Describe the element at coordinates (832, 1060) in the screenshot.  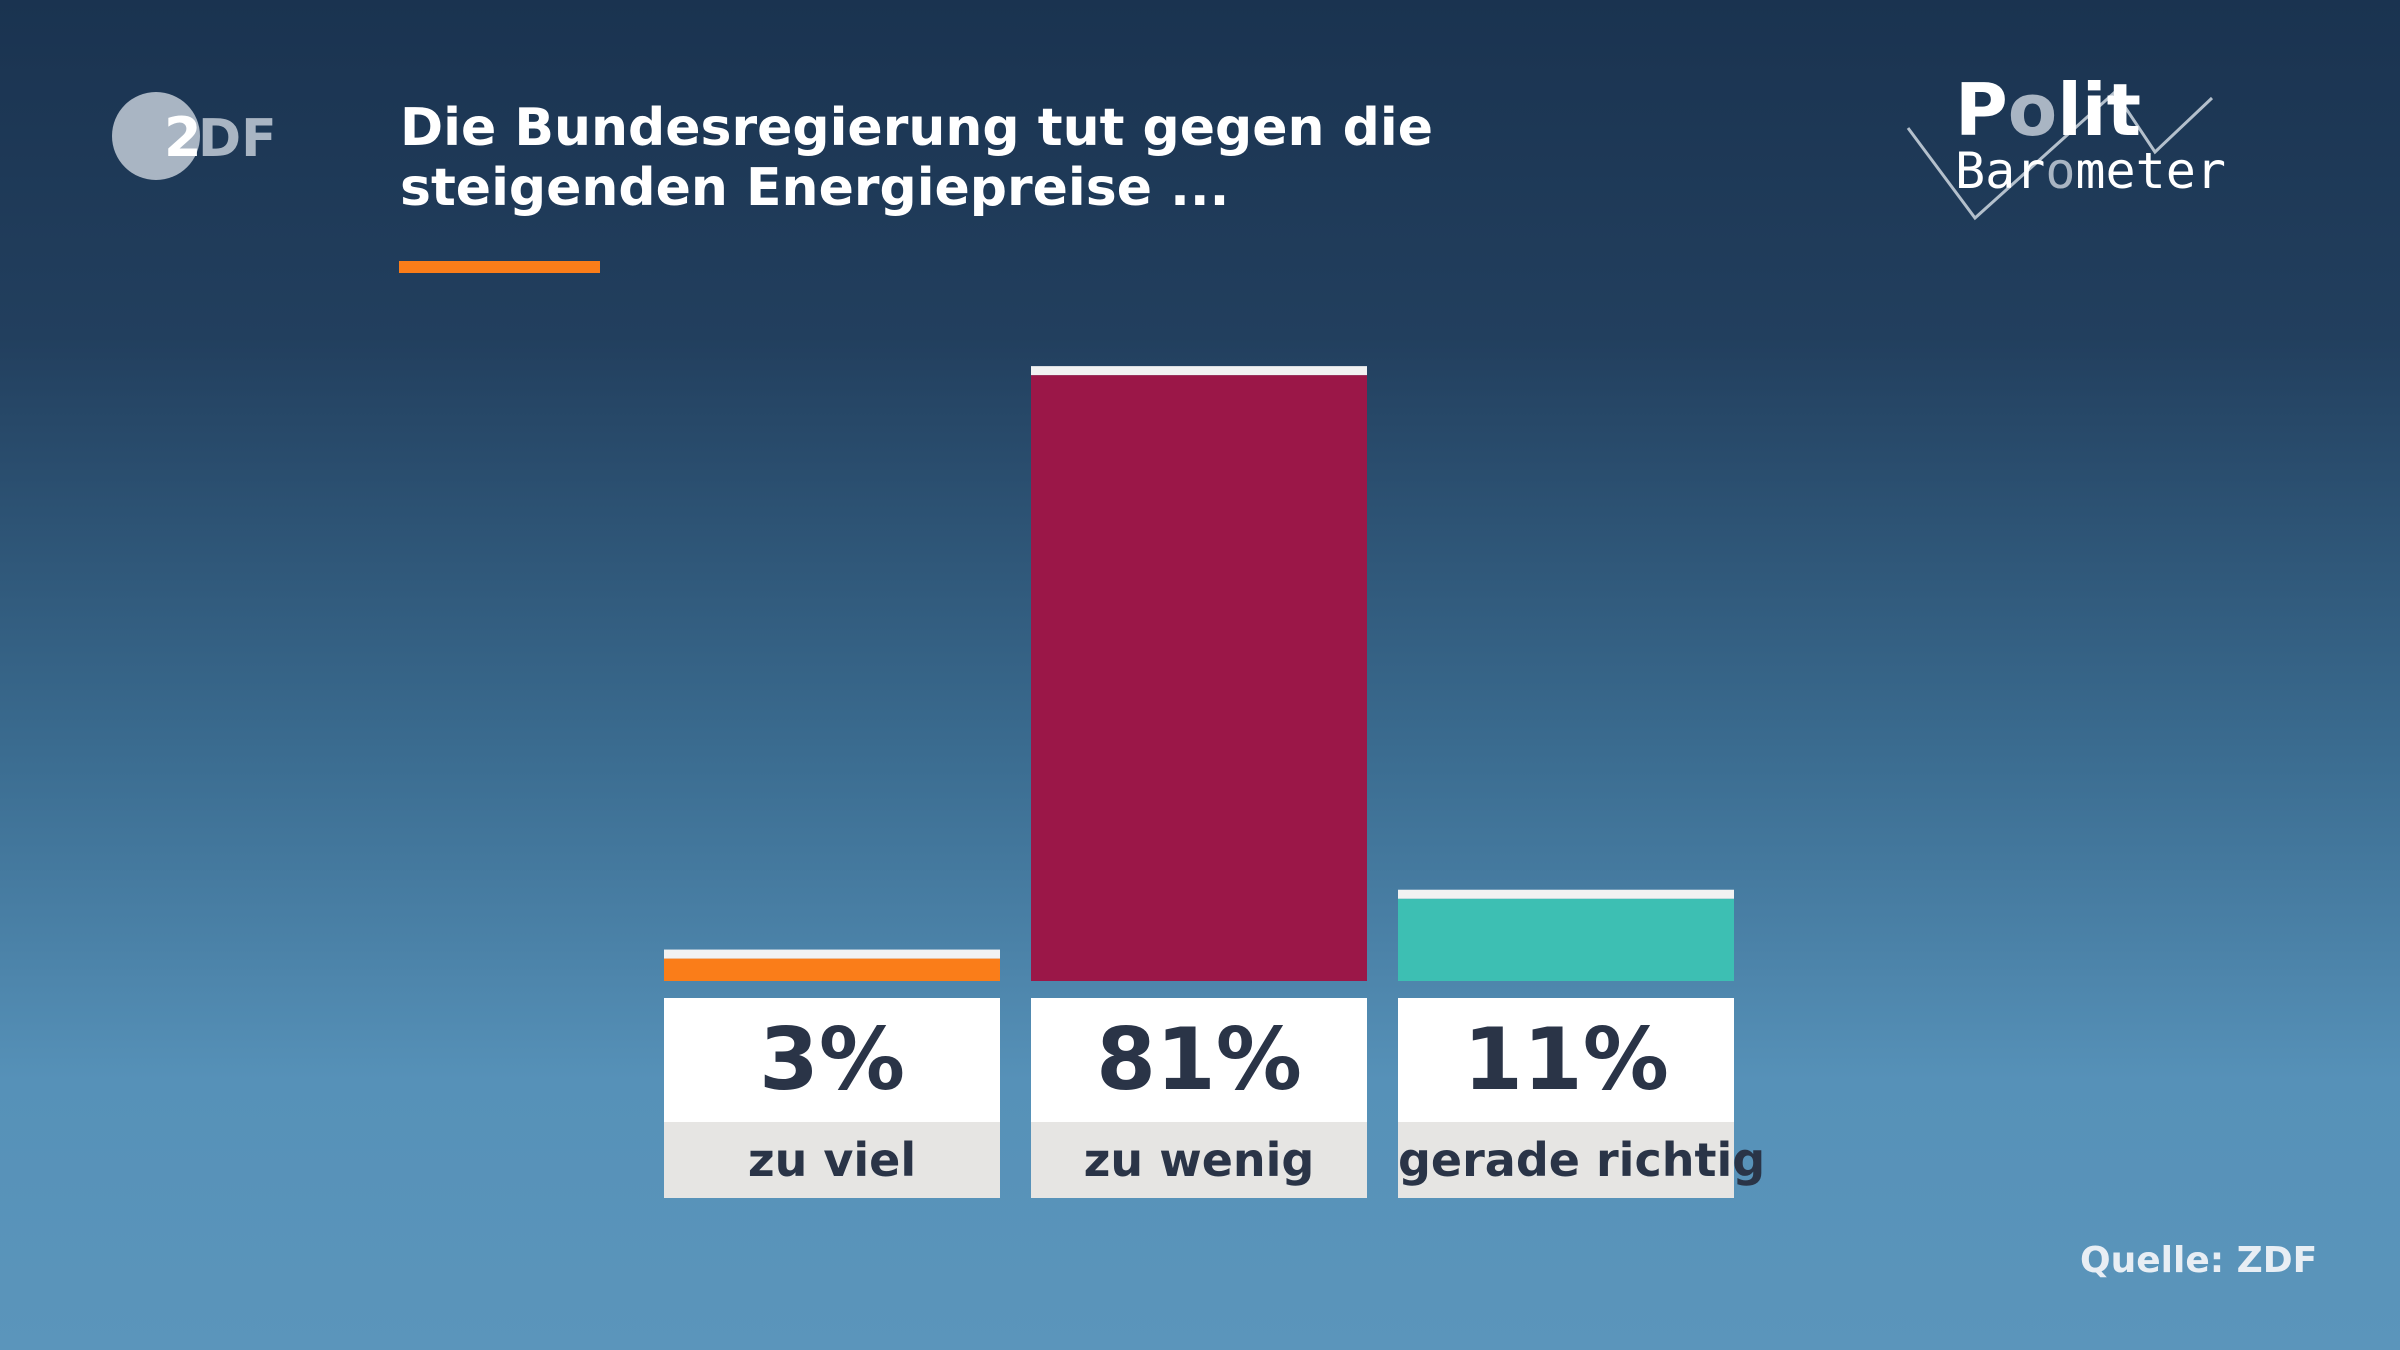
I see `value-label: 3%` at that location.